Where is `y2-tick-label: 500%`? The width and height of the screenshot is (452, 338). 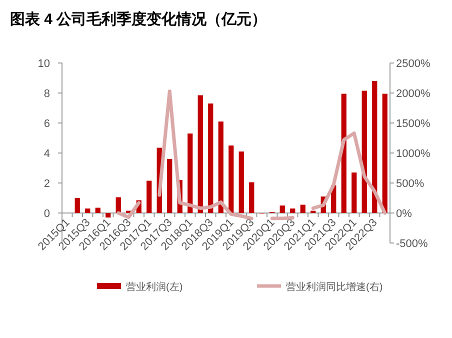
y2-tick-label: 500% is located at coordinates (410, 184).